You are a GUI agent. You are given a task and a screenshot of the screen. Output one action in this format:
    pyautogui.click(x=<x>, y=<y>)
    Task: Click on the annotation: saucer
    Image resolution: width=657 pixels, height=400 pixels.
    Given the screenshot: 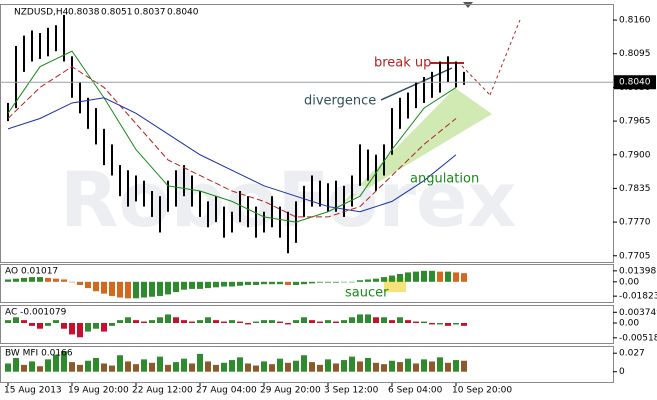 What is the action you would take?
    pyautogui.click(x=367, y=293)
    